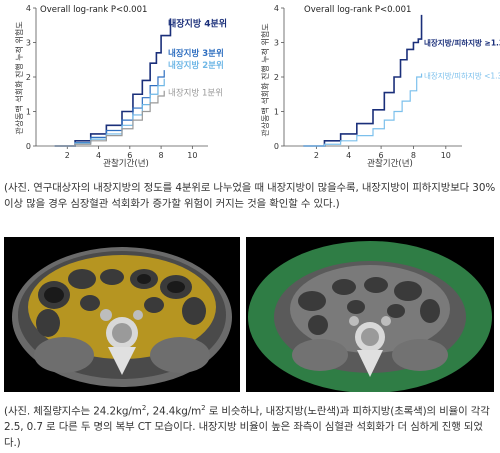  Describe the element at coordinates (197, 24) in the screenshot. I see `series-label: 내장지방 4분위` at that location.